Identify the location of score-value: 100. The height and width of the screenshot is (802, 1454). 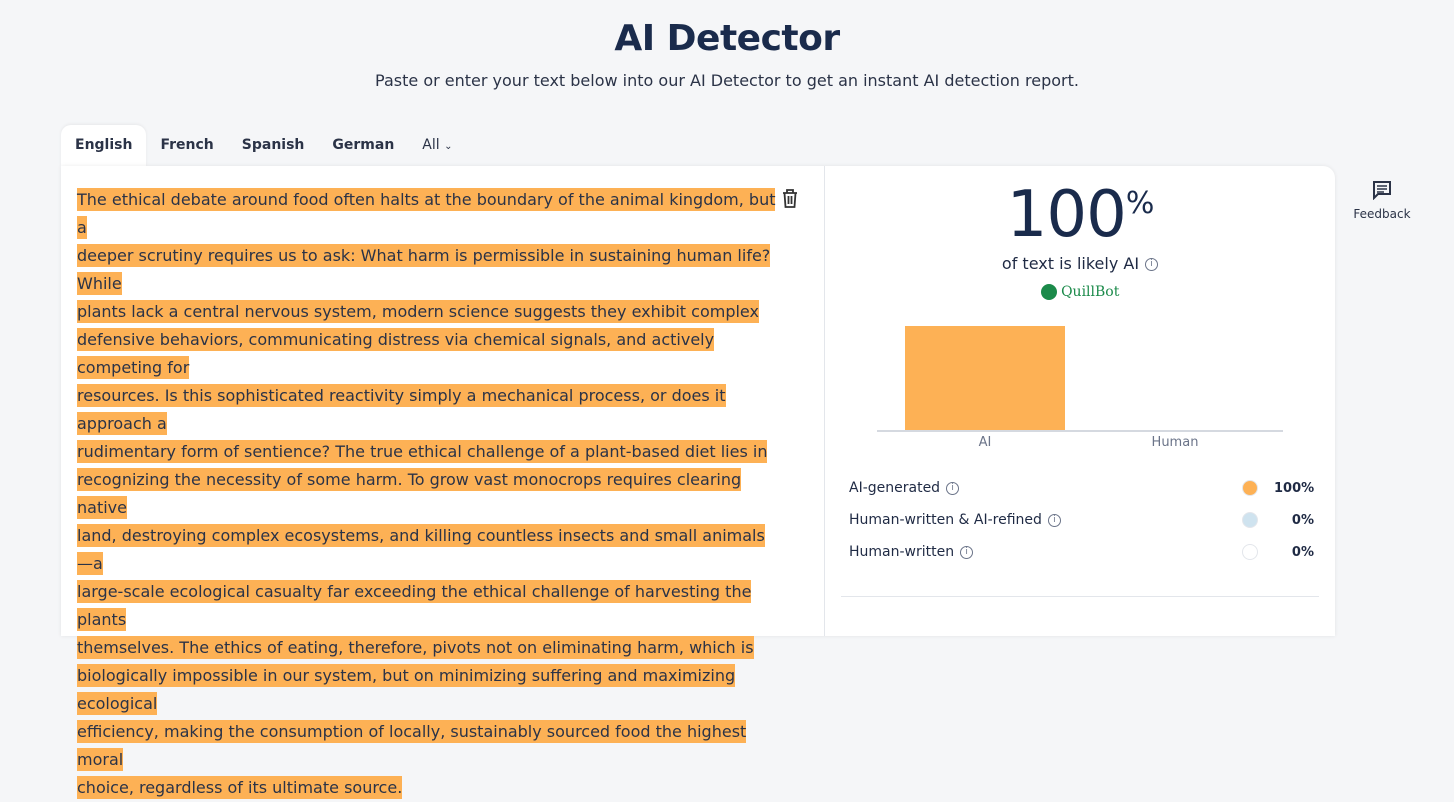
(1066, 215).